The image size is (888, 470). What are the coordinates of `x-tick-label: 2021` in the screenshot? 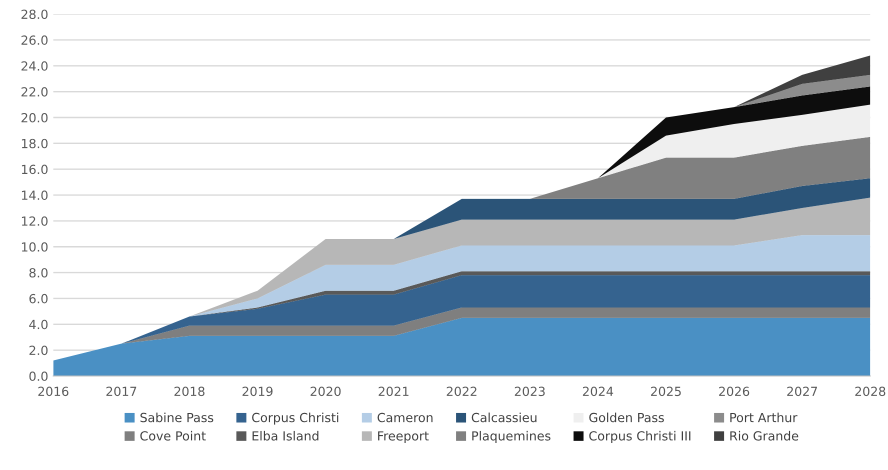 It's located at (393, 391).